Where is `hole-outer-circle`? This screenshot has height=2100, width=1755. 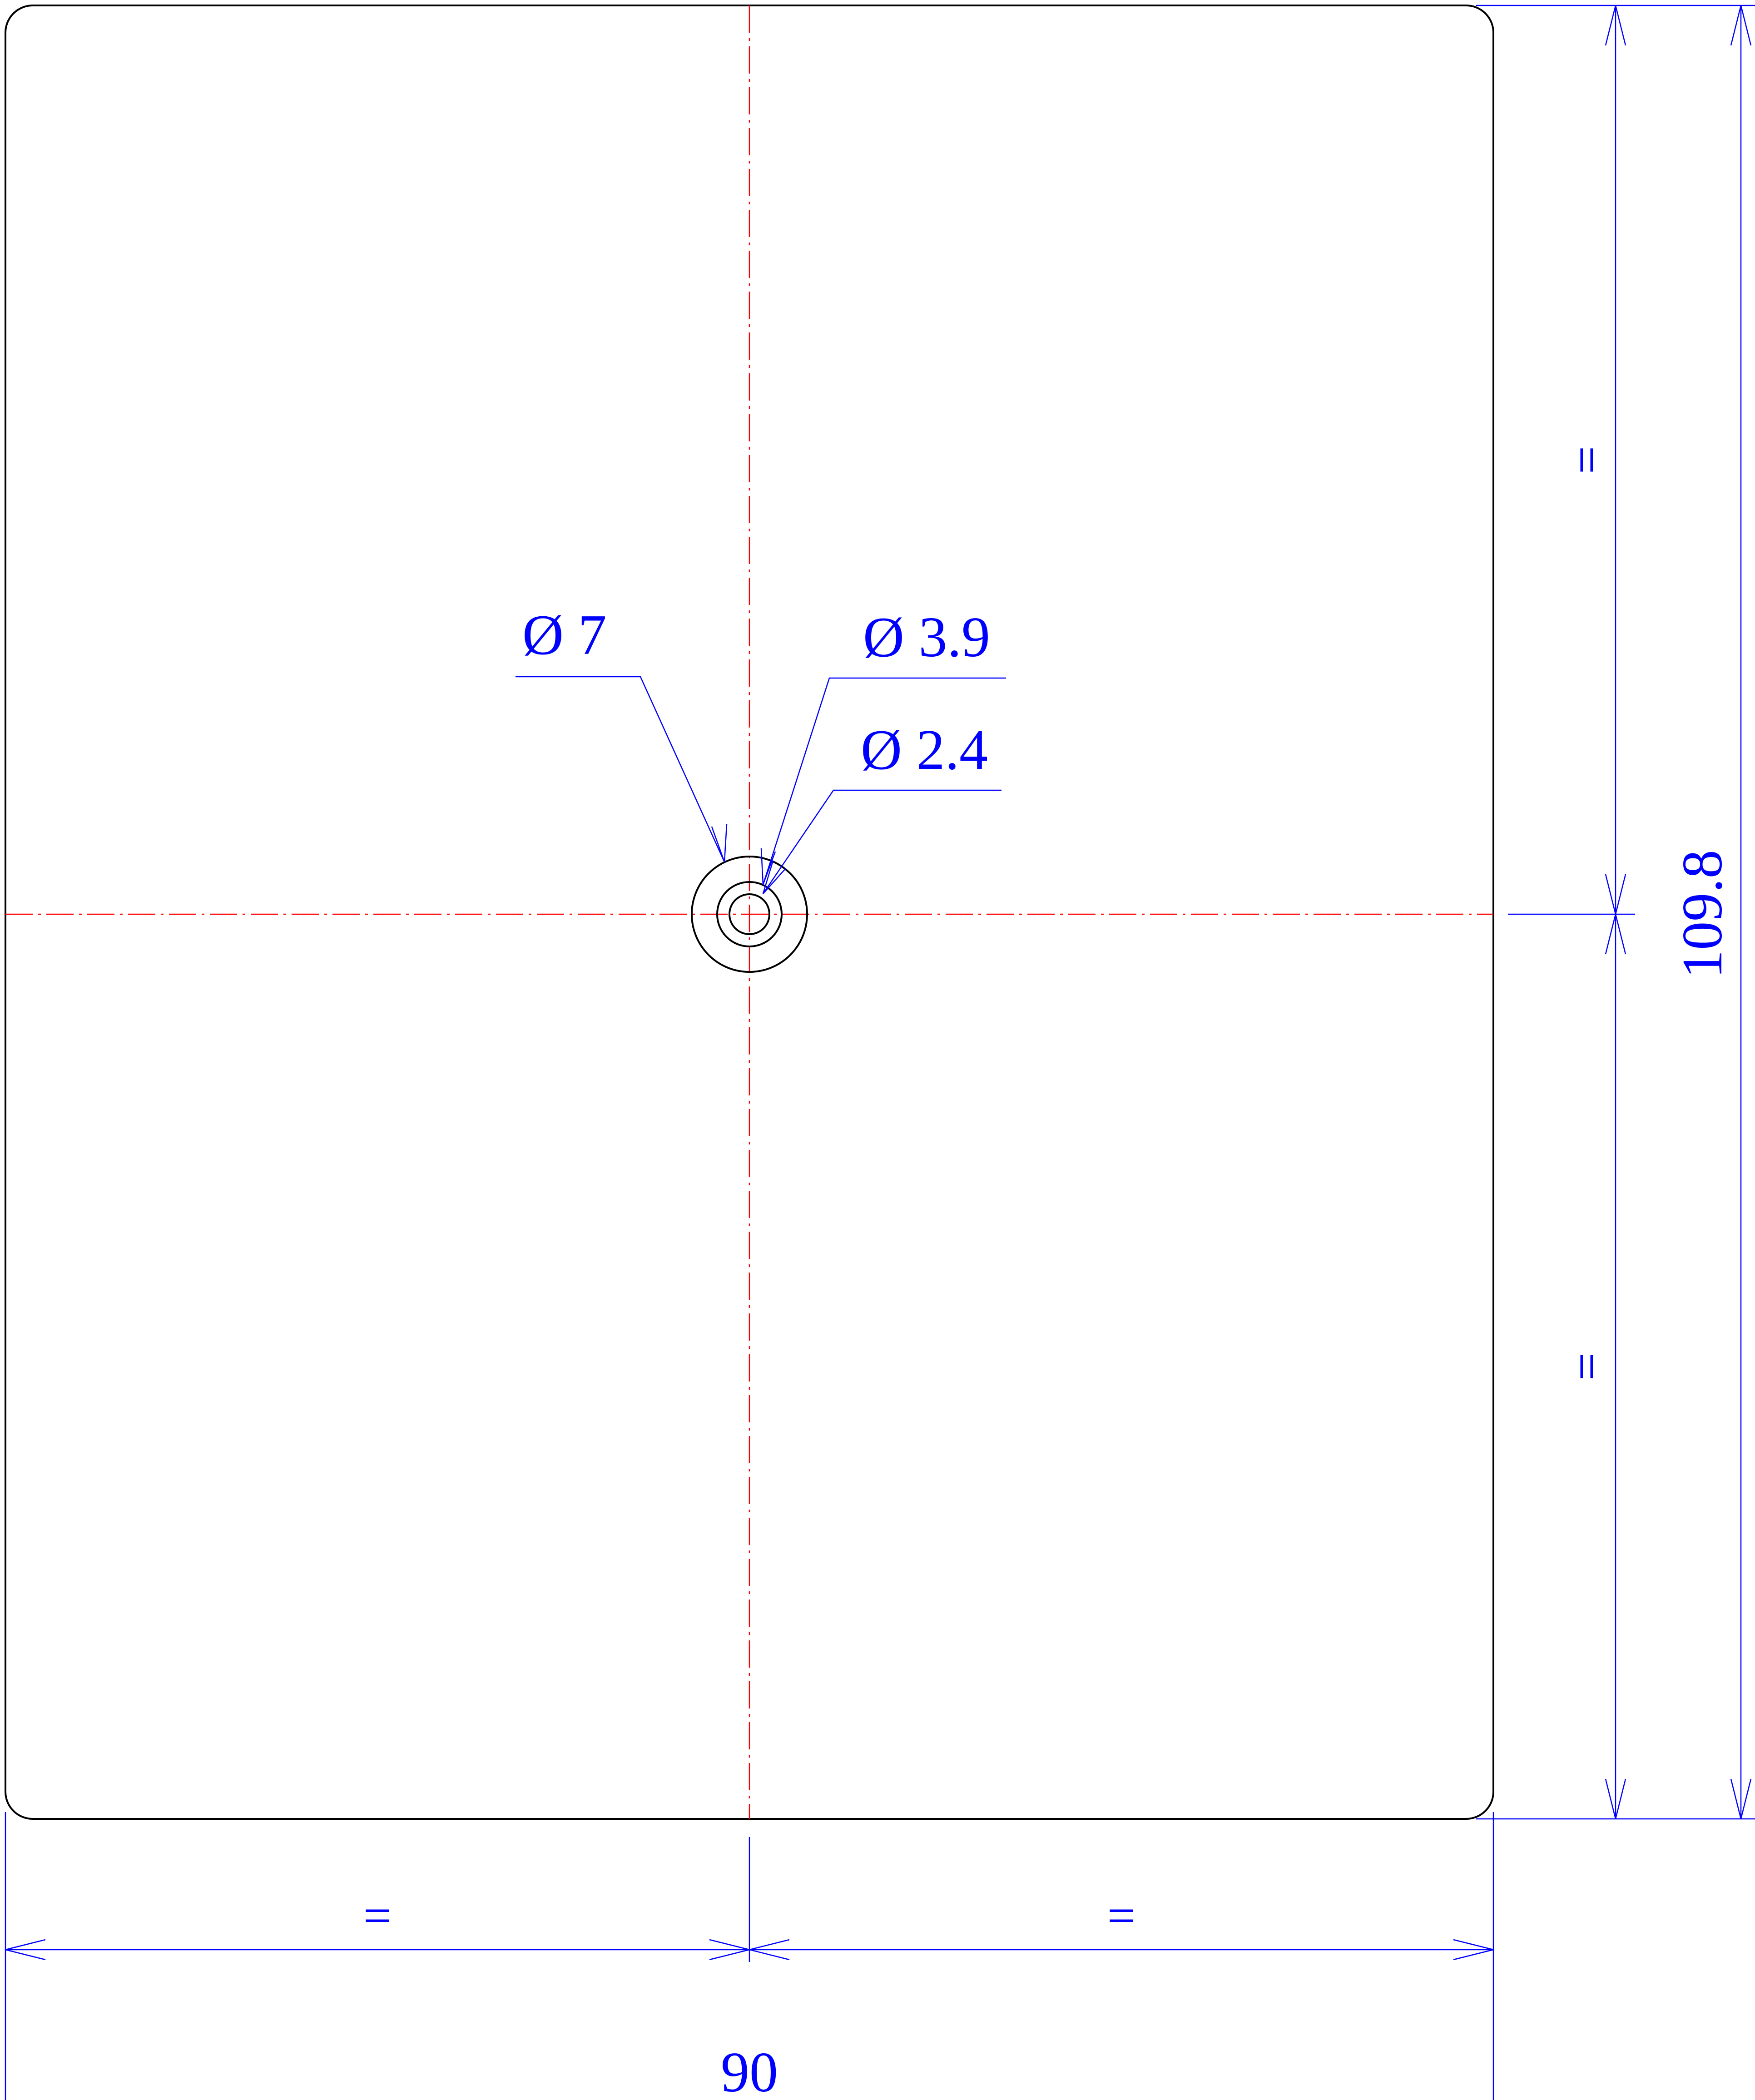 hole-outer-circle is located at coordinates (750, 914).